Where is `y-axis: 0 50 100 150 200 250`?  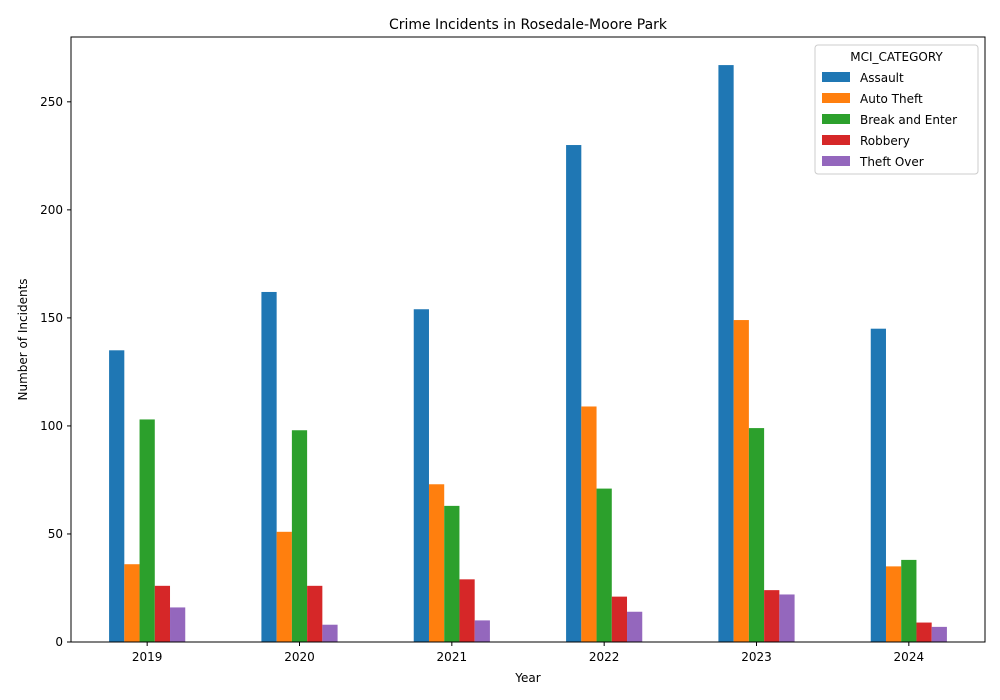
y-axis: 0 50 100 150 200 250 is located at coordinates (55, 372).